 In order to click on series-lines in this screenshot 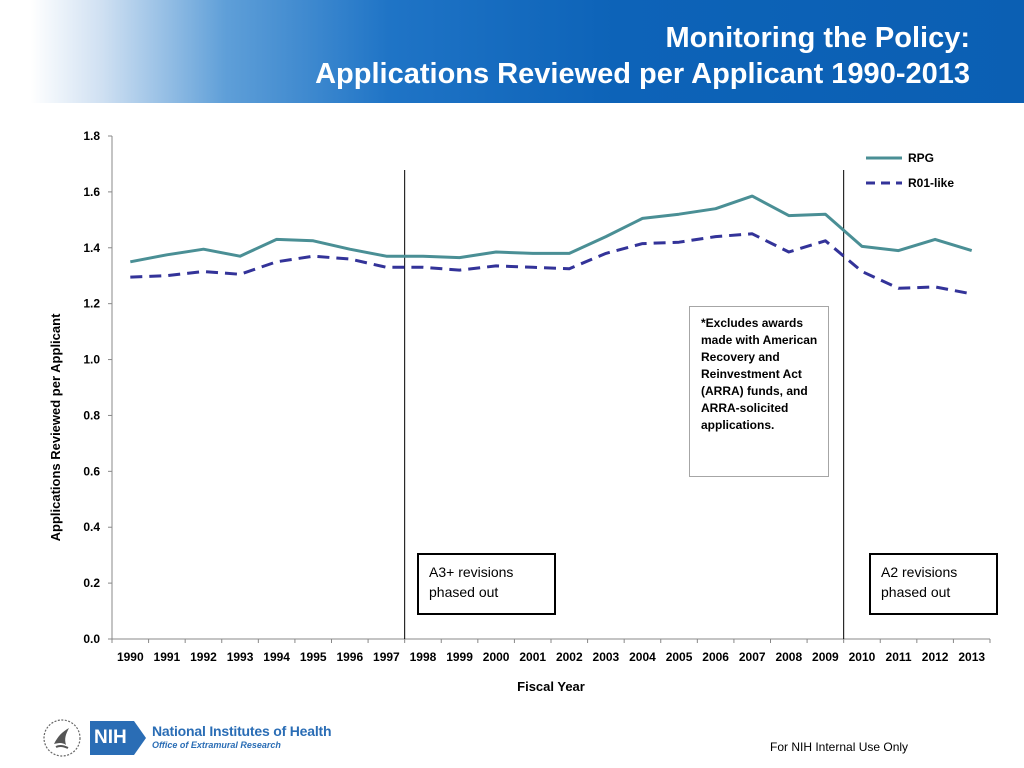, I will do `click(551, 245)`.